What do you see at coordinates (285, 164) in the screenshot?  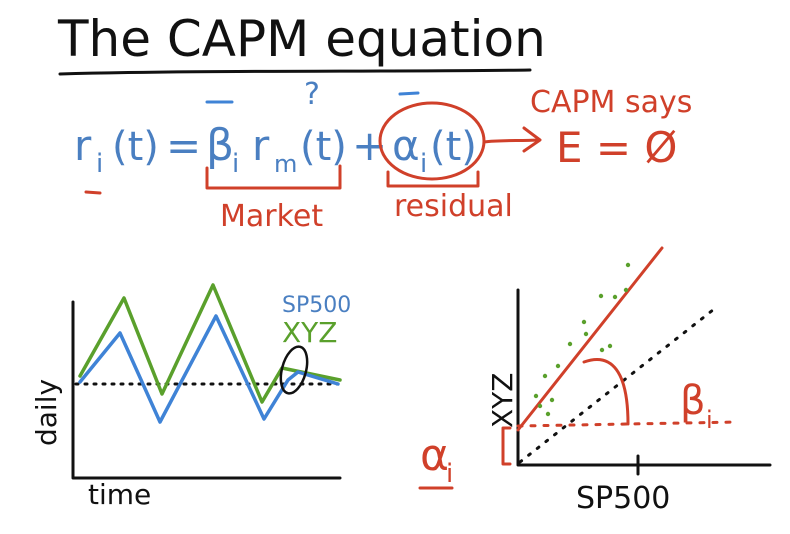 I see `market-subscript: m` at bounding box center [285, 164].